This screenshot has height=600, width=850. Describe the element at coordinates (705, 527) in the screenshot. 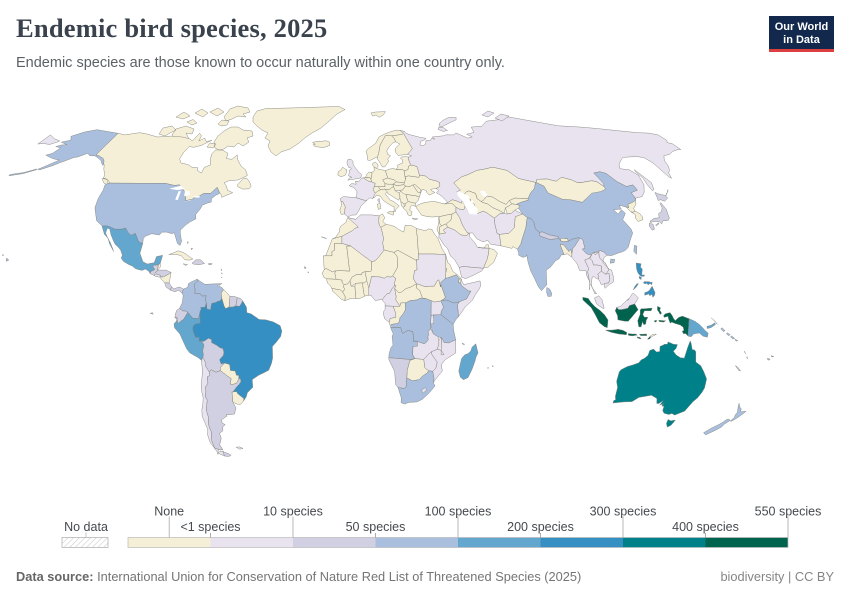

I see `svg-text: 400 species` at that location.